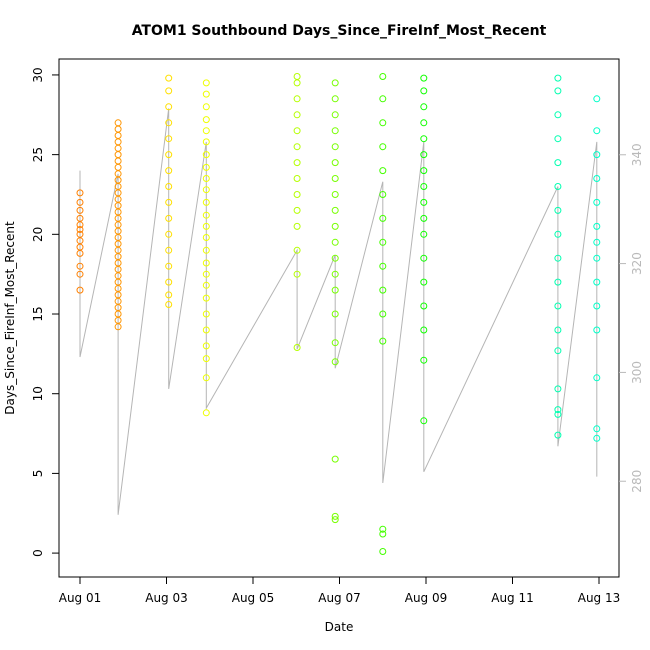 The image size is (650, 650). I want to click on y-axis-left: 0 5 10 15 20 25 30, so click(45, 312).